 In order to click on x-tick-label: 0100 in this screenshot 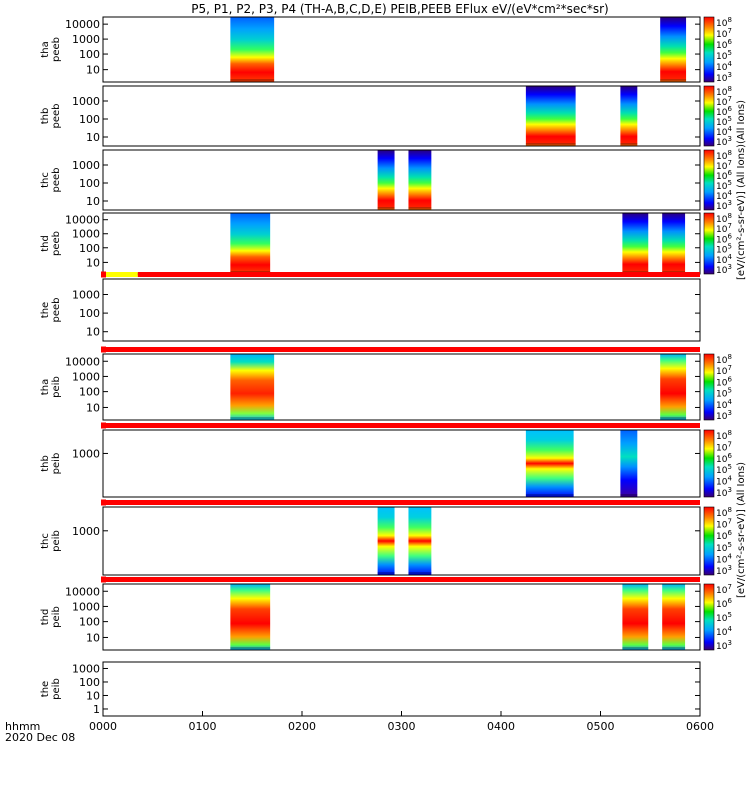, I will do `click(203, 726)`.